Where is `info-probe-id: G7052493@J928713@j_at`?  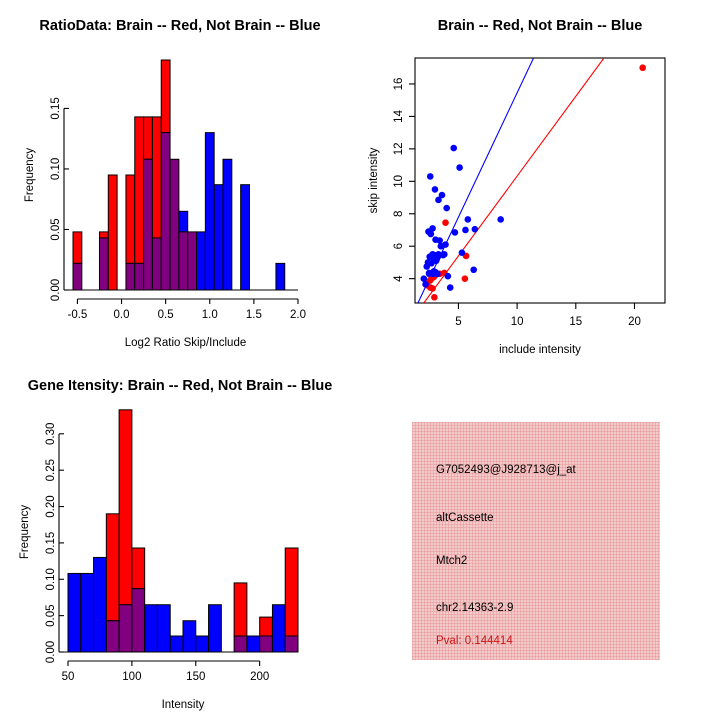
info-probe-id: G7052493@J928713@j_at is located at coordinates (506, 470).